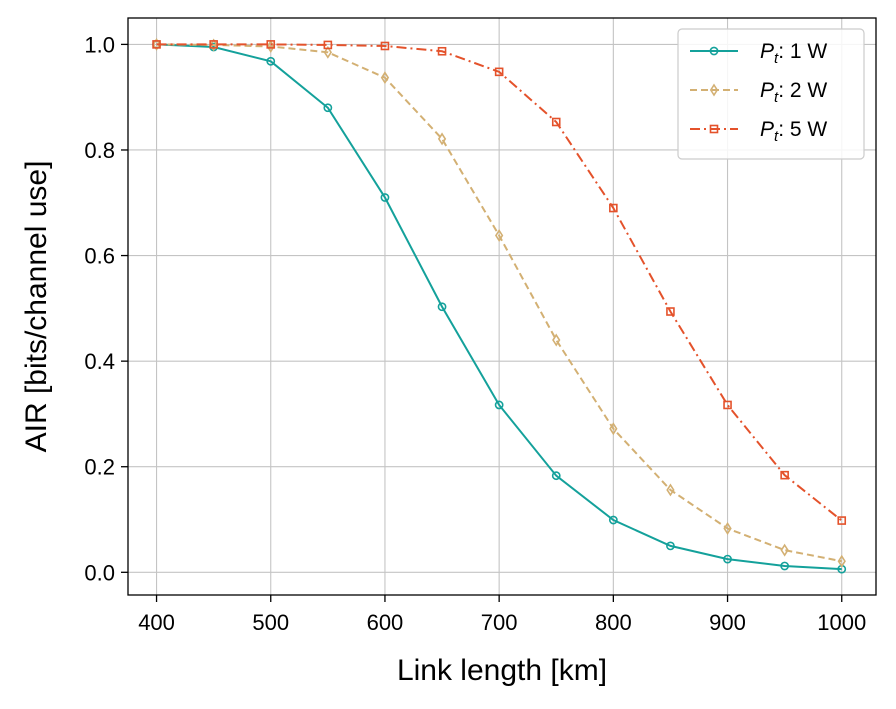 This screenshot has height=709, width=896. I want to click on y-tick-label: 0.2, so click(99, 467).